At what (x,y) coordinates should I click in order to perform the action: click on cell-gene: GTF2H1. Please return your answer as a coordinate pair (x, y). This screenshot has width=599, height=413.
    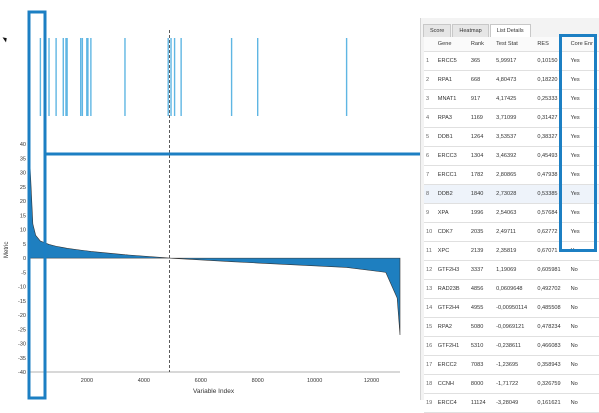
    Looking at the image, I should click on (452, 346).